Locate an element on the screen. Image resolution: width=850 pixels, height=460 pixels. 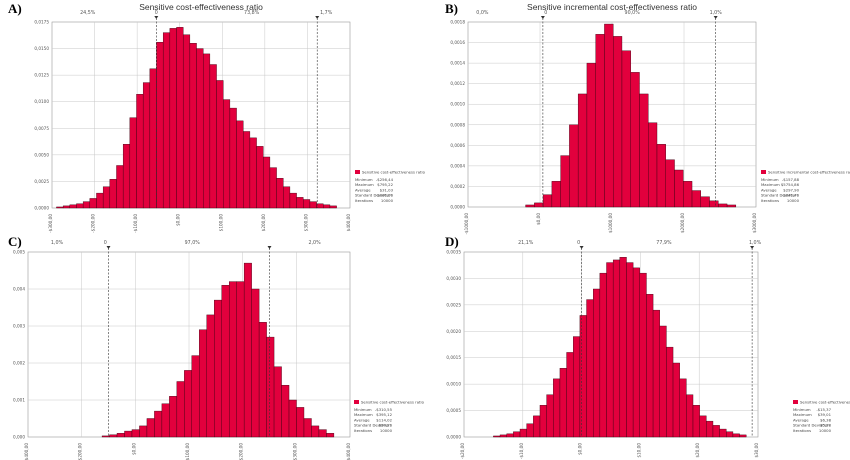
x-tick-label: $0,00 is located at coordinates (178, 220).